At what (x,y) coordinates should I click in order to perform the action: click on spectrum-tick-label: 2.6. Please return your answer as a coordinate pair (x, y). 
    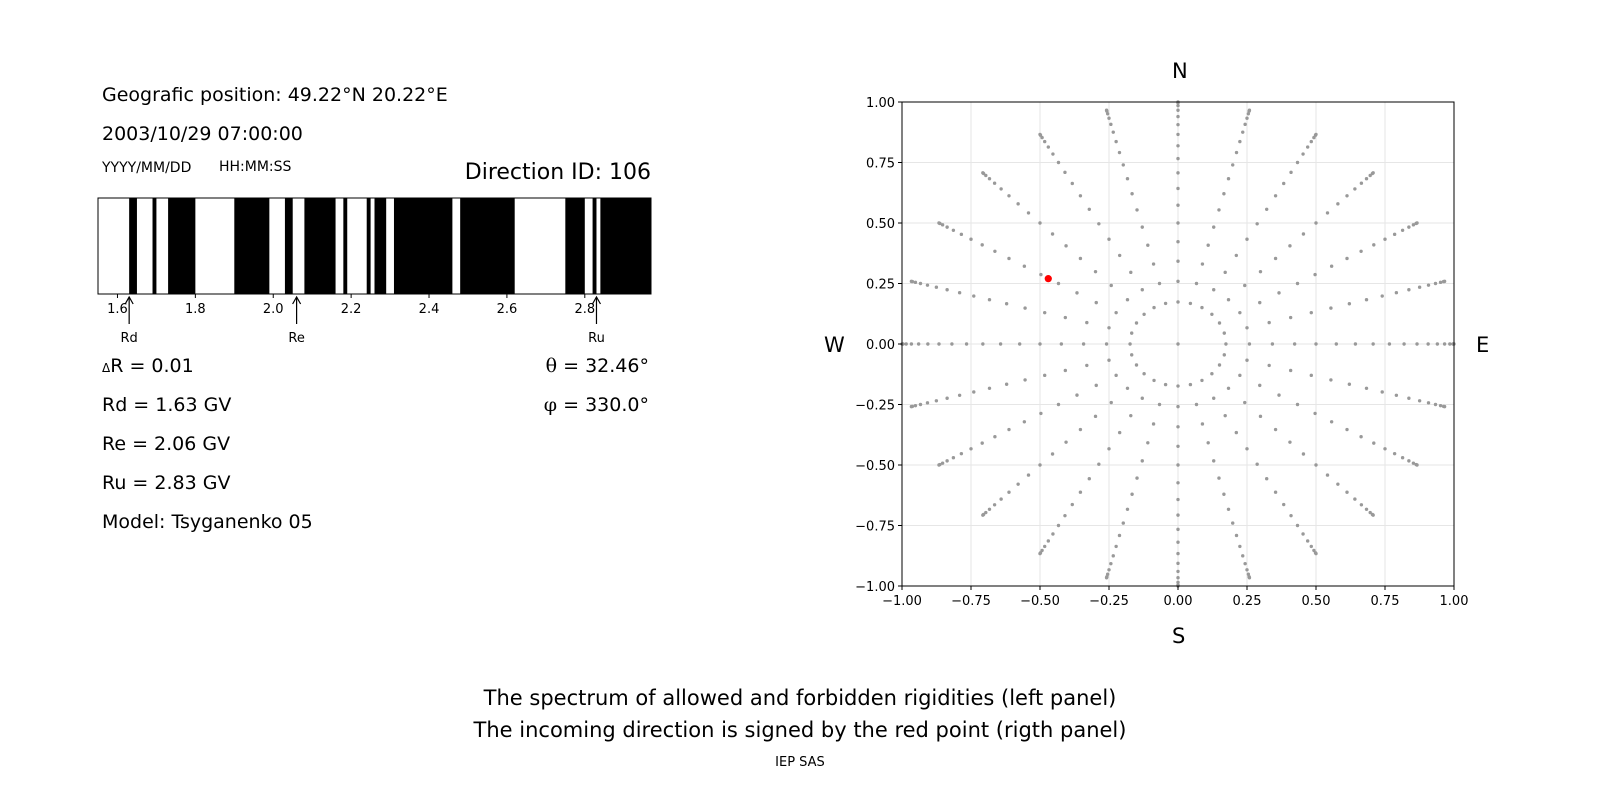
    Looking at the image, I should click on (507, 309).